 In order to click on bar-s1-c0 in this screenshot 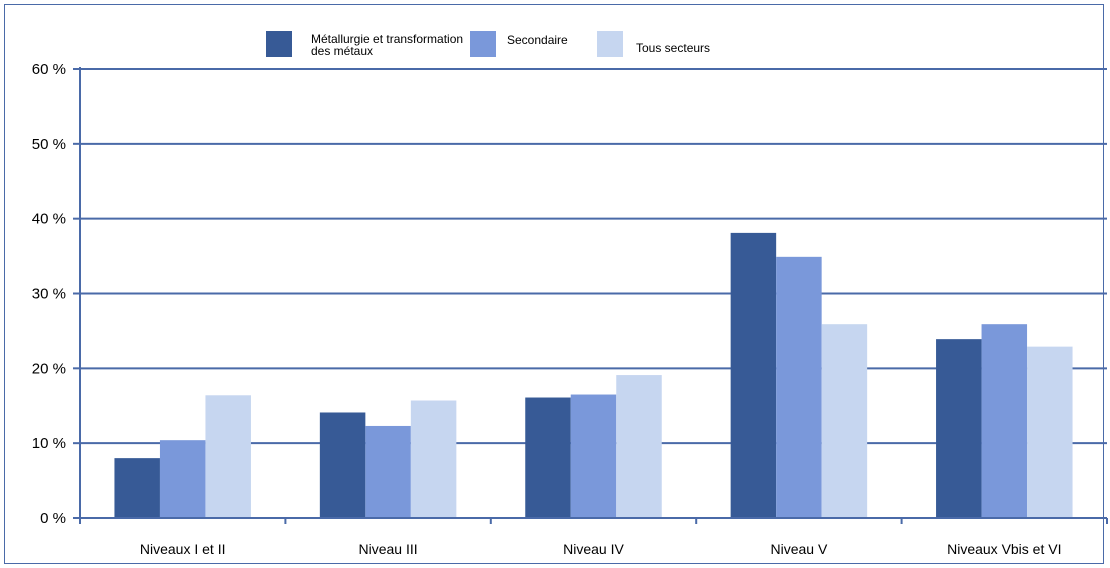, I will do `click(182, 479)`.